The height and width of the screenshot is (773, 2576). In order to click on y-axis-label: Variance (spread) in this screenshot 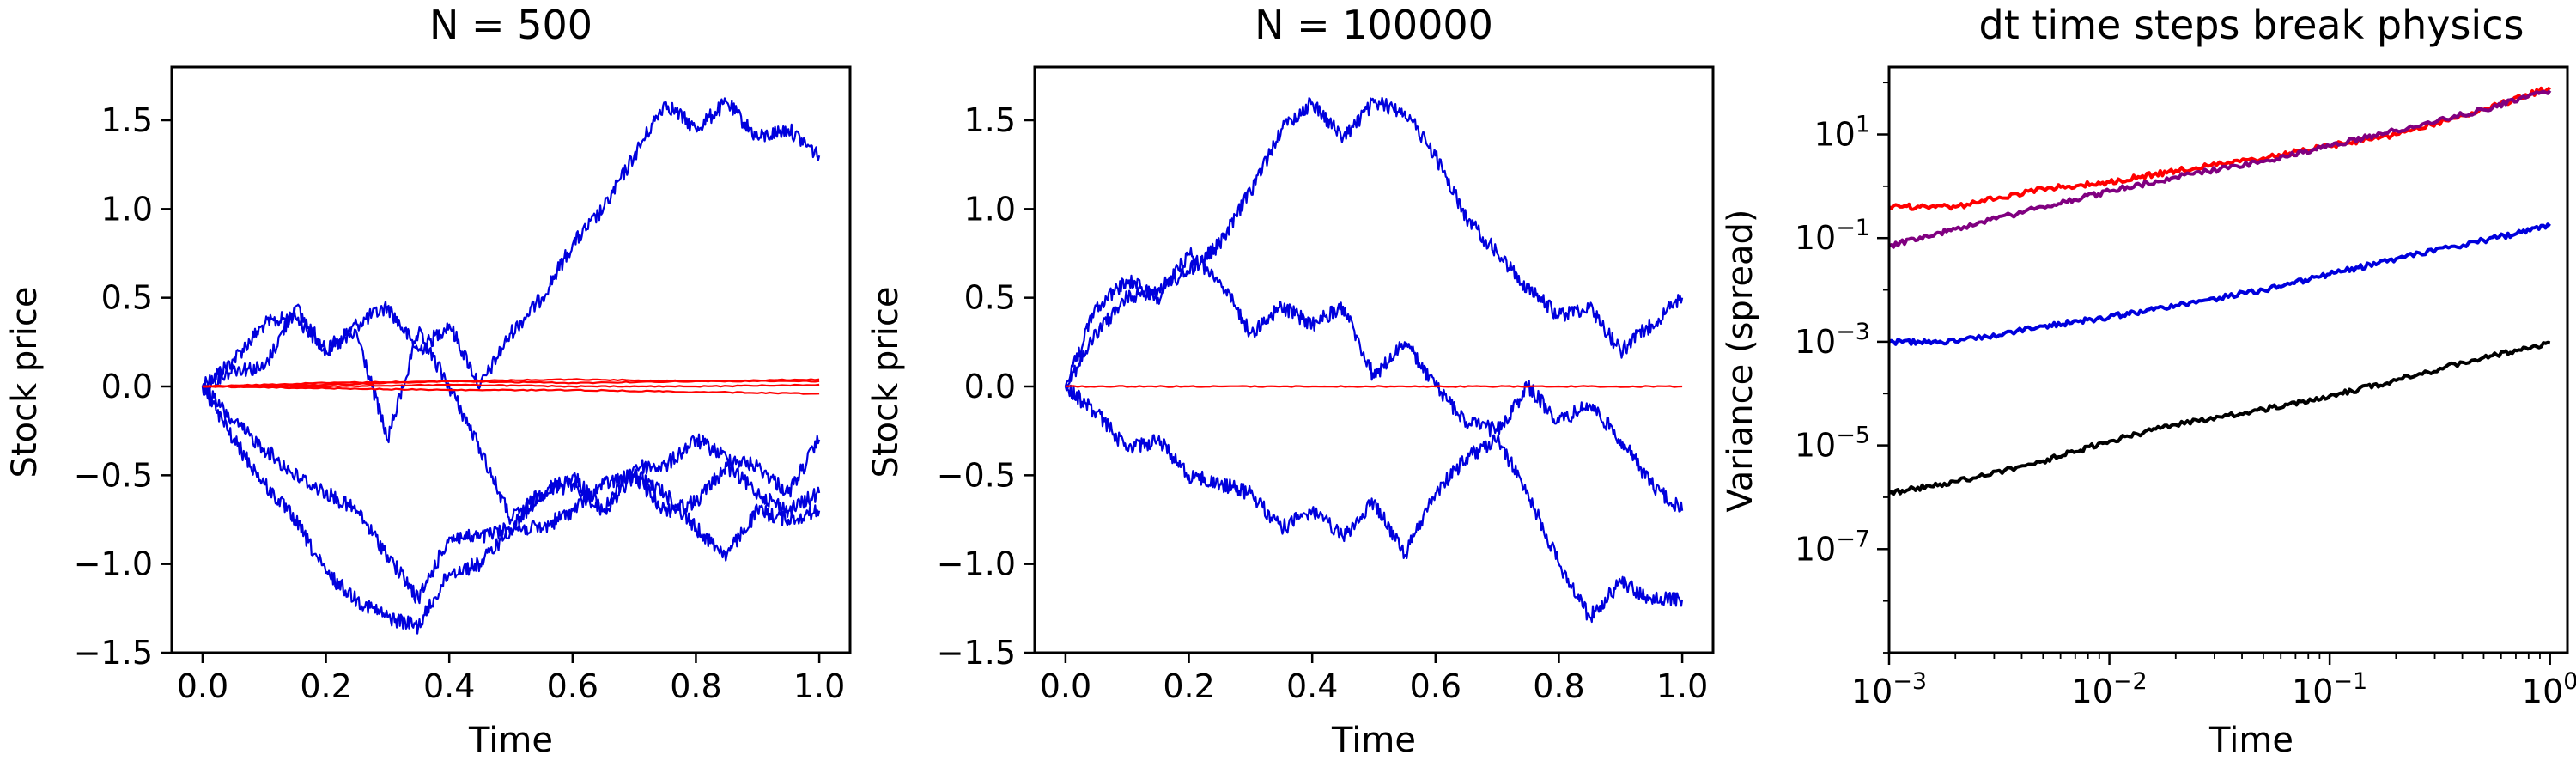, I will do `click(1740, 360)`.